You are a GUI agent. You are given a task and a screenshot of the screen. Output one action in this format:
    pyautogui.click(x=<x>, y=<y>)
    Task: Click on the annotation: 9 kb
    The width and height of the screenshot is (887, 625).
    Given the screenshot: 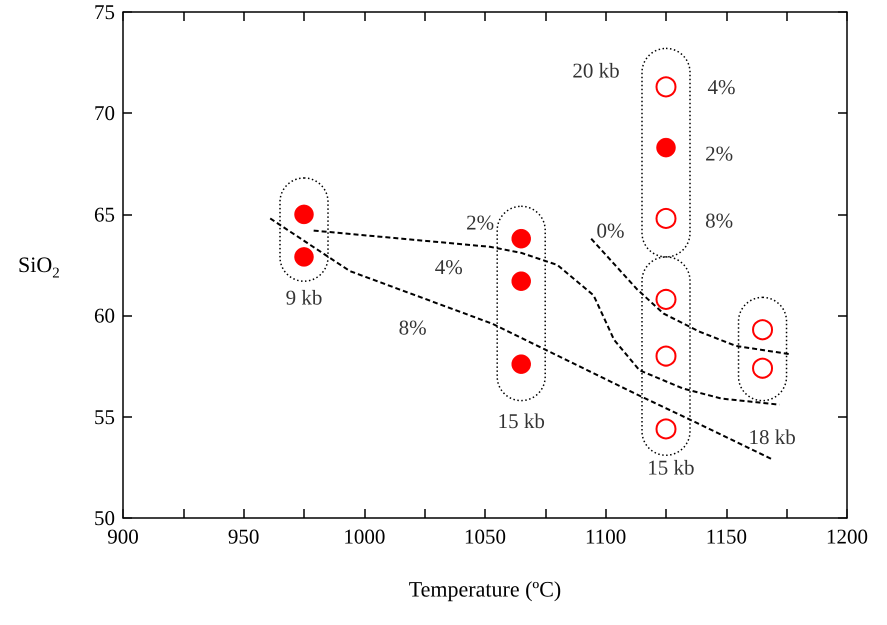 What is the action you would take?
    pyautogui.click(x=304, y=297)
    